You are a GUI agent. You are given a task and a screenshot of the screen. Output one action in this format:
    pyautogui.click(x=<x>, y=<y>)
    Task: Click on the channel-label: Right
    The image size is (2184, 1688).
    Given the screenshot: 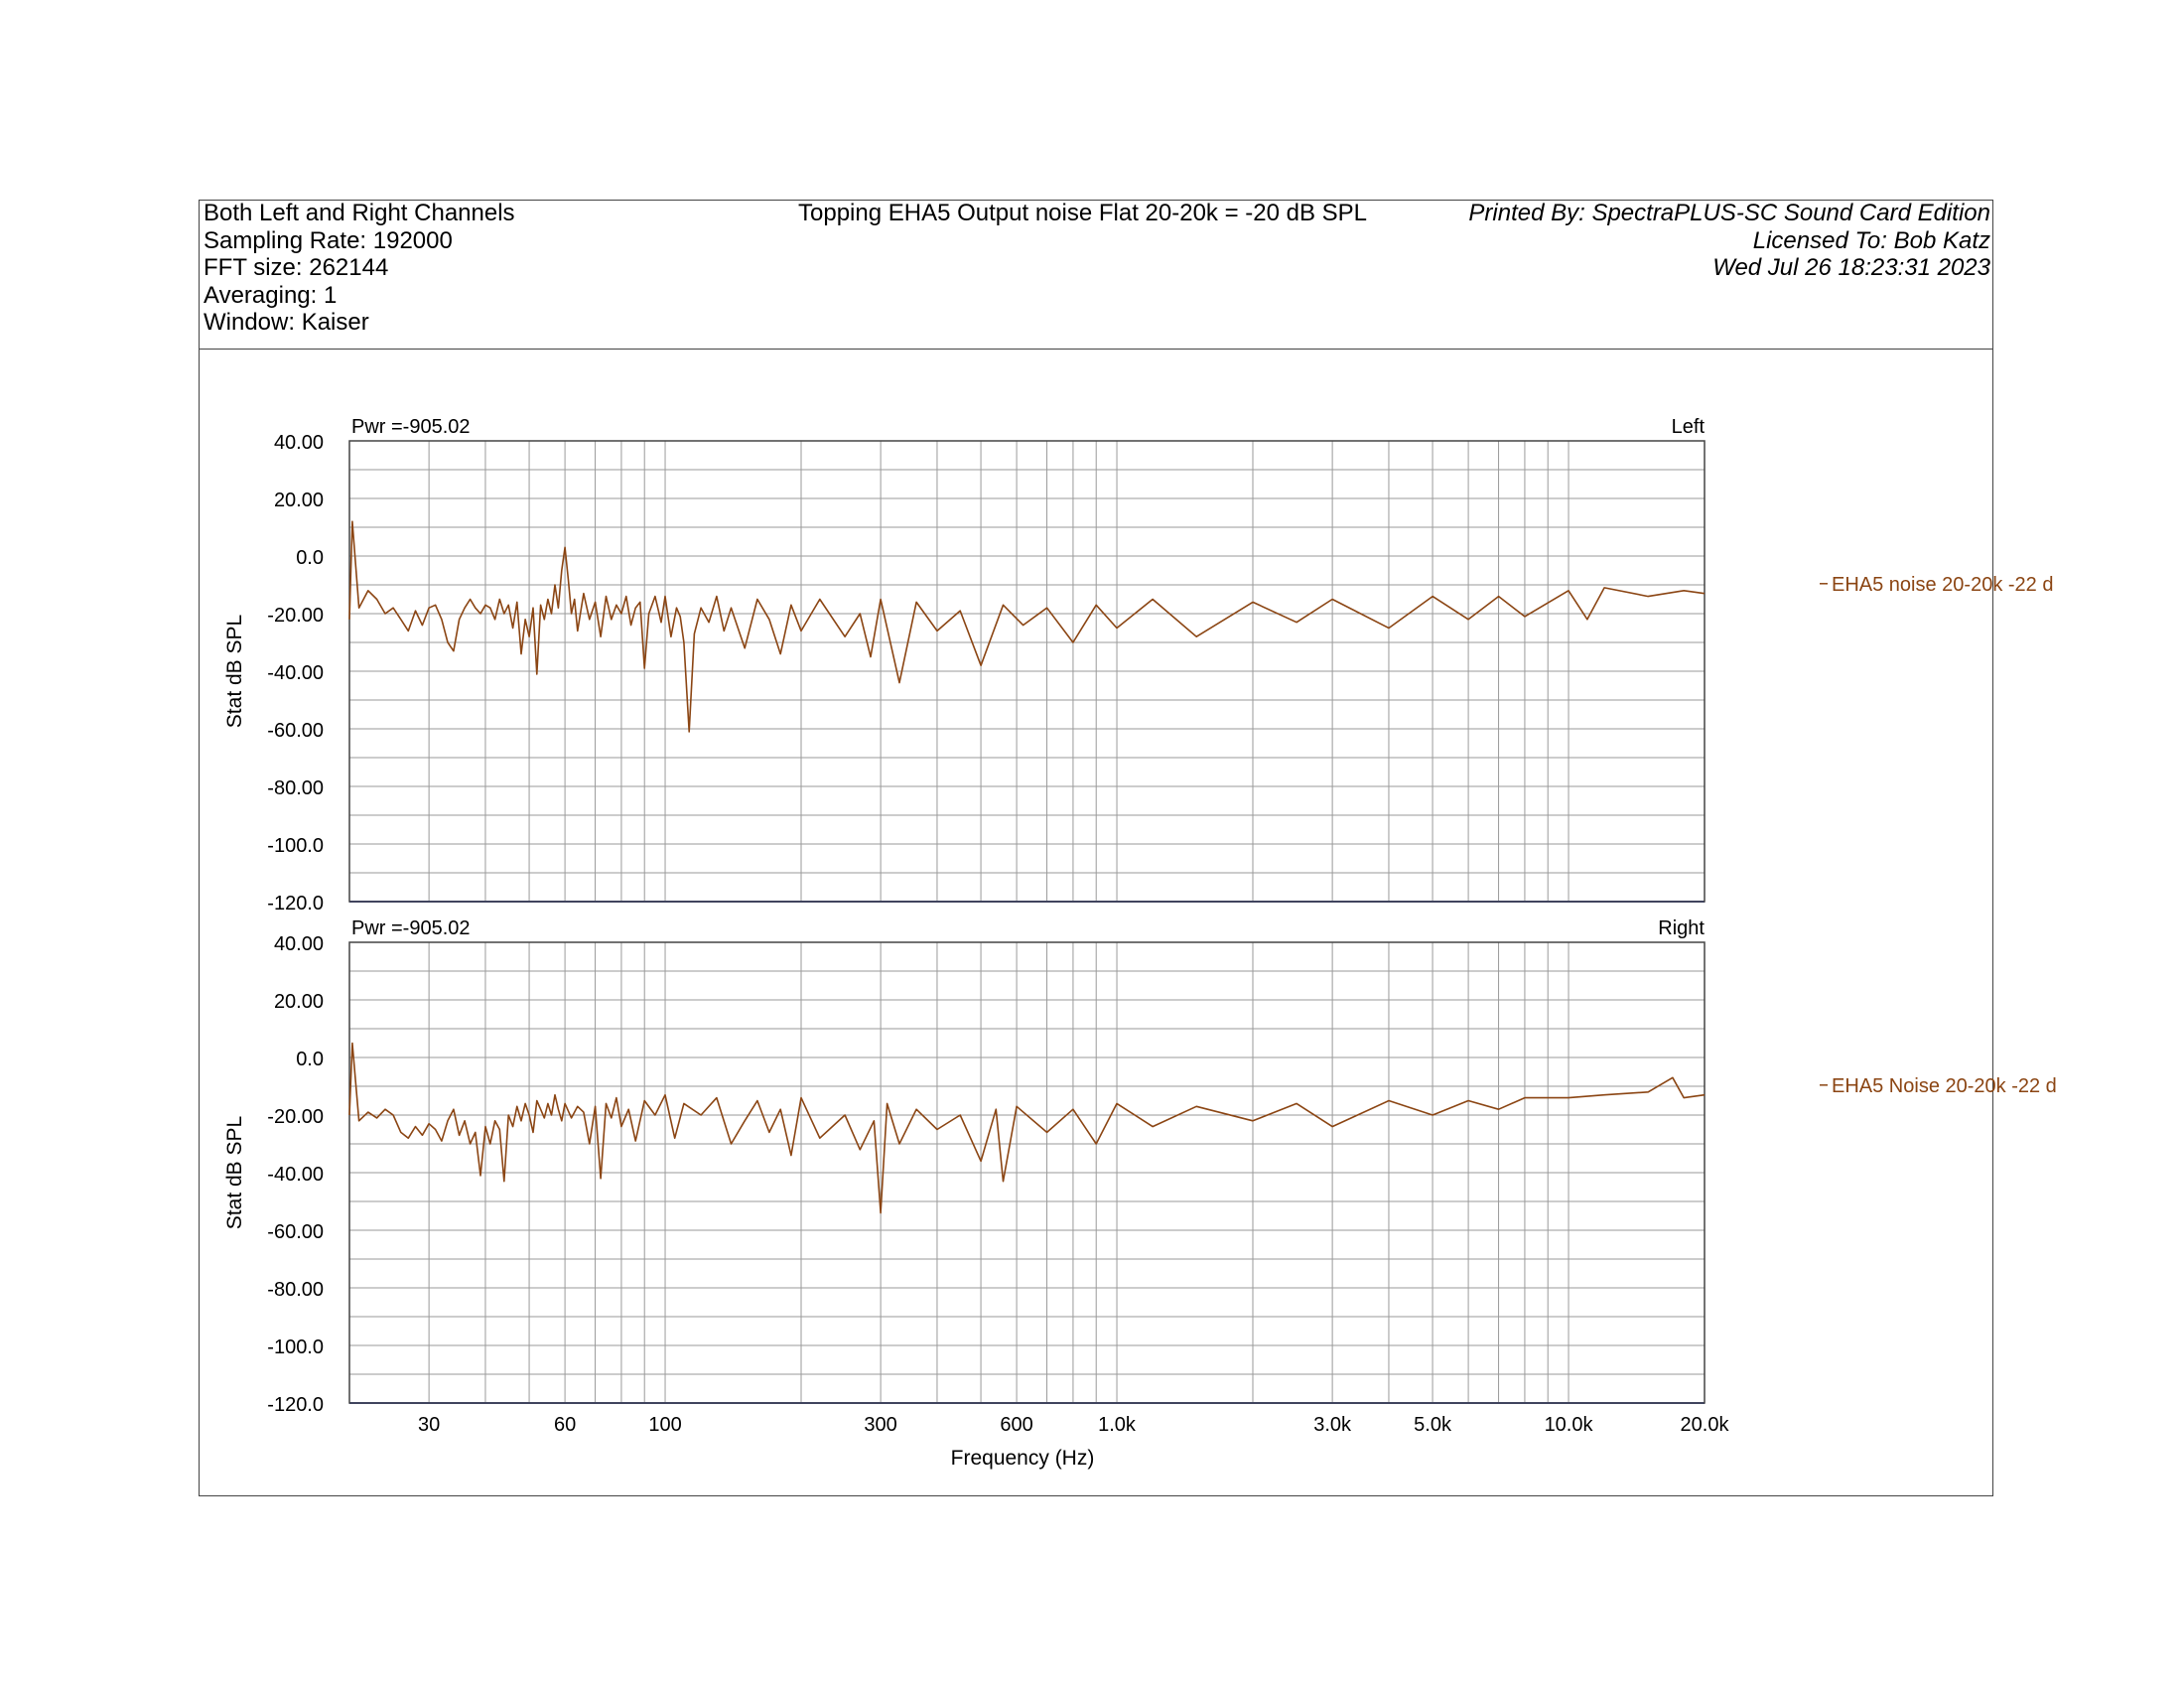 What is the action you would take?
    pyautogui.click(x=1681, y=928)
    